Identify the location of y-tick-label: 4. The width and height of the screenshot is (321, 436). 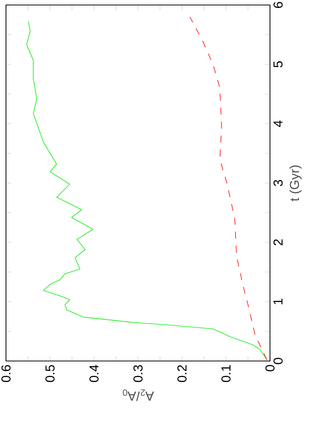
(278, 123).